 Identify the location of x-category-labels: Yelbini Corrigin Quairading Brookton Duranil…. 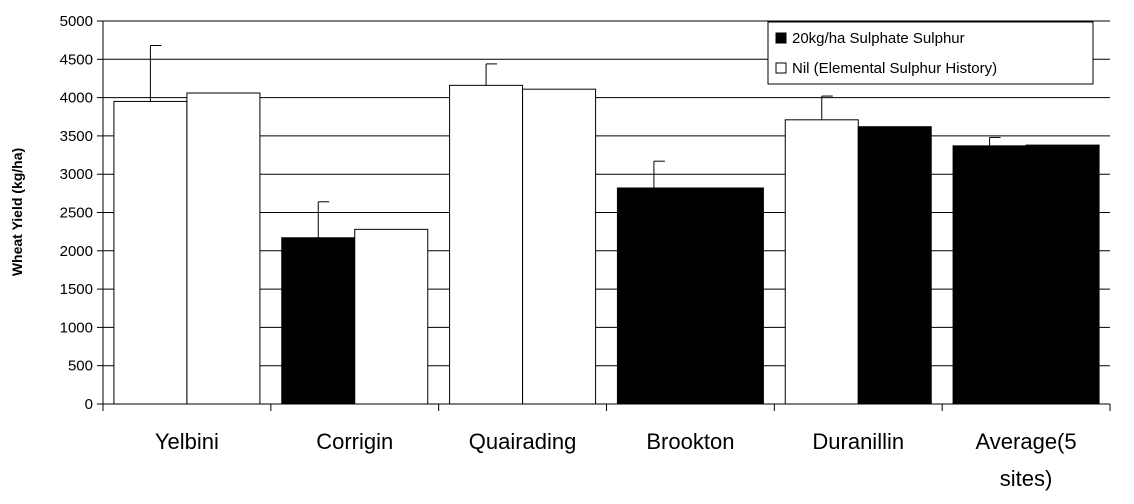
(616, 460).